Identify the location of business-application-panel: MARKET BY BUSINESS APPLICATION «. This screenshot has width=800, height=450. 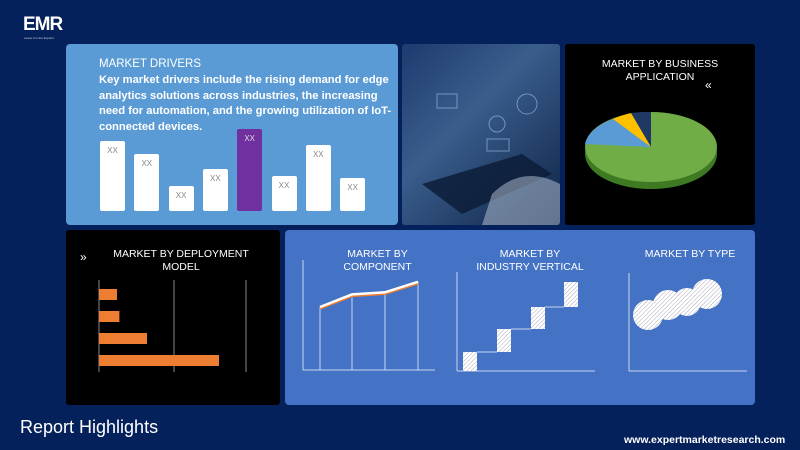
(660, 134).